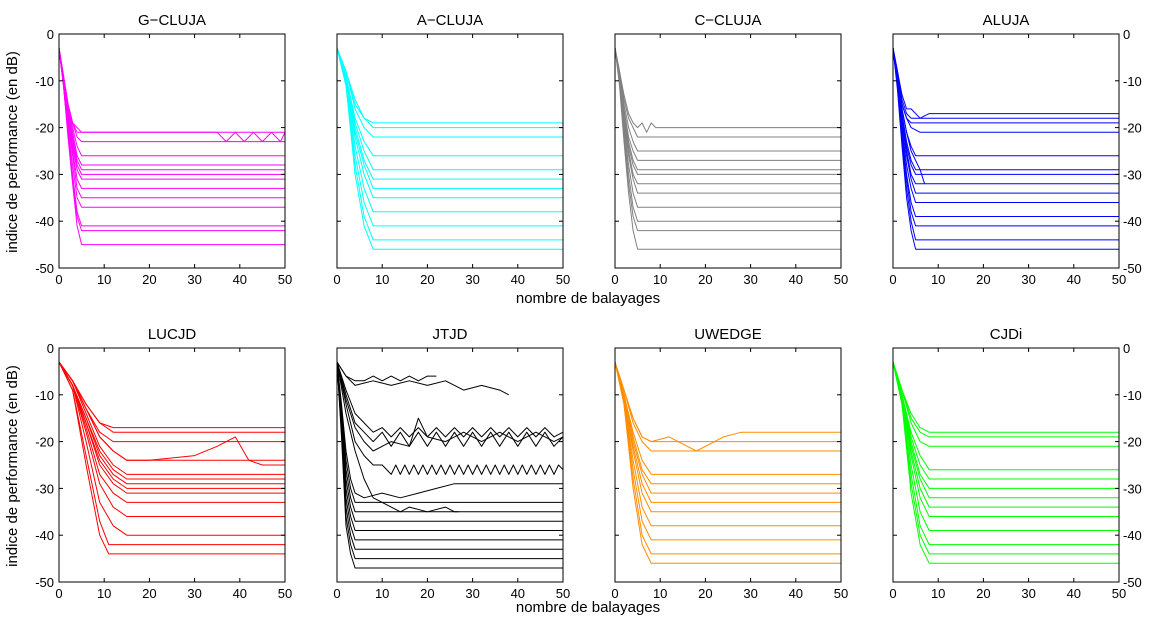 This screenshot has width=1155, height=620. I want to click on subplot-title: ALUJA, so click(1006, 20).